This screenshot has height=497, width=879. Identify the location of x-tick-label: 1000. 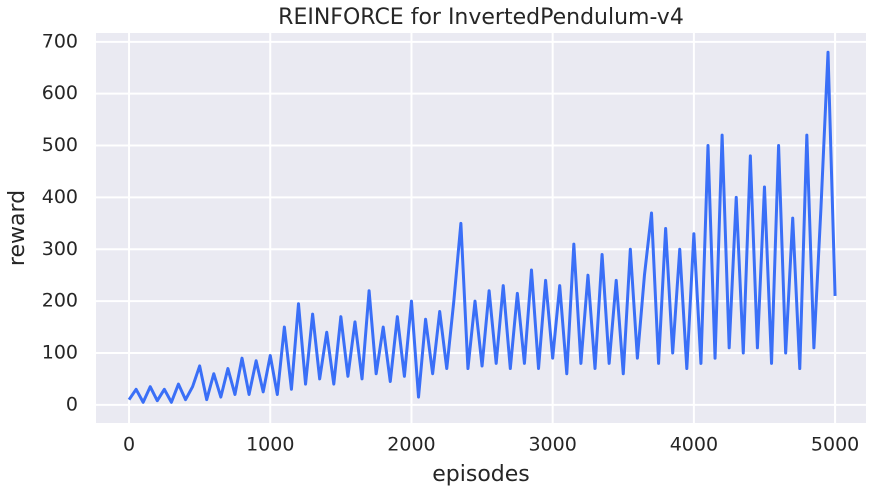
(270, 445).